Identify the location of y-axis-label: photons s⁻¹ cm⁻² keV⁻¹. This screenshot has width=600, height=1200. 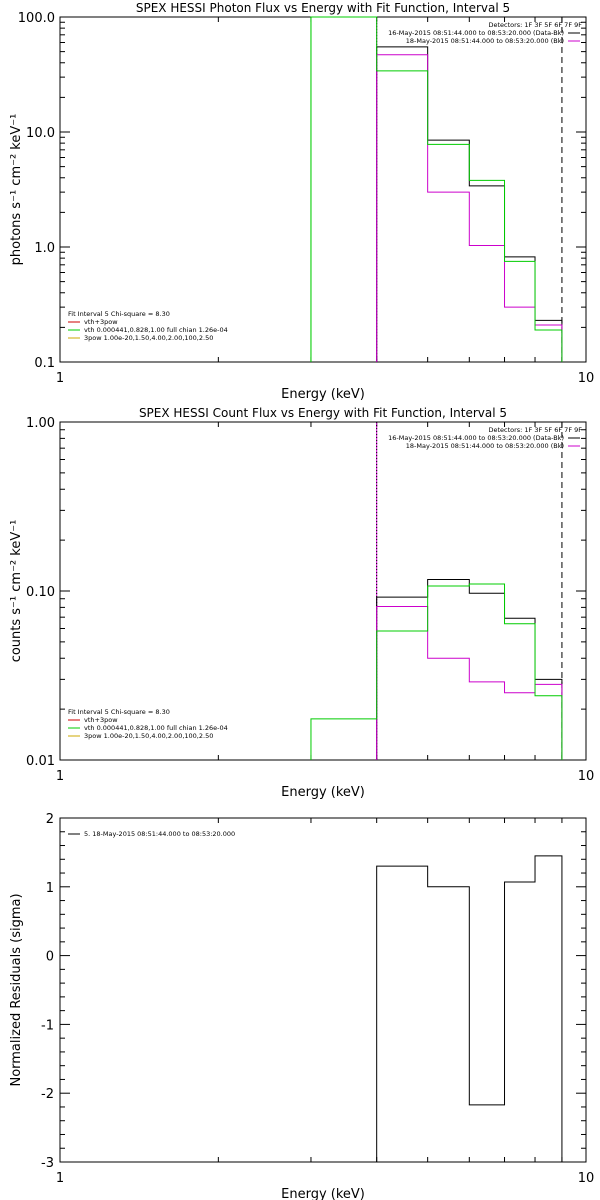
(16, 190).